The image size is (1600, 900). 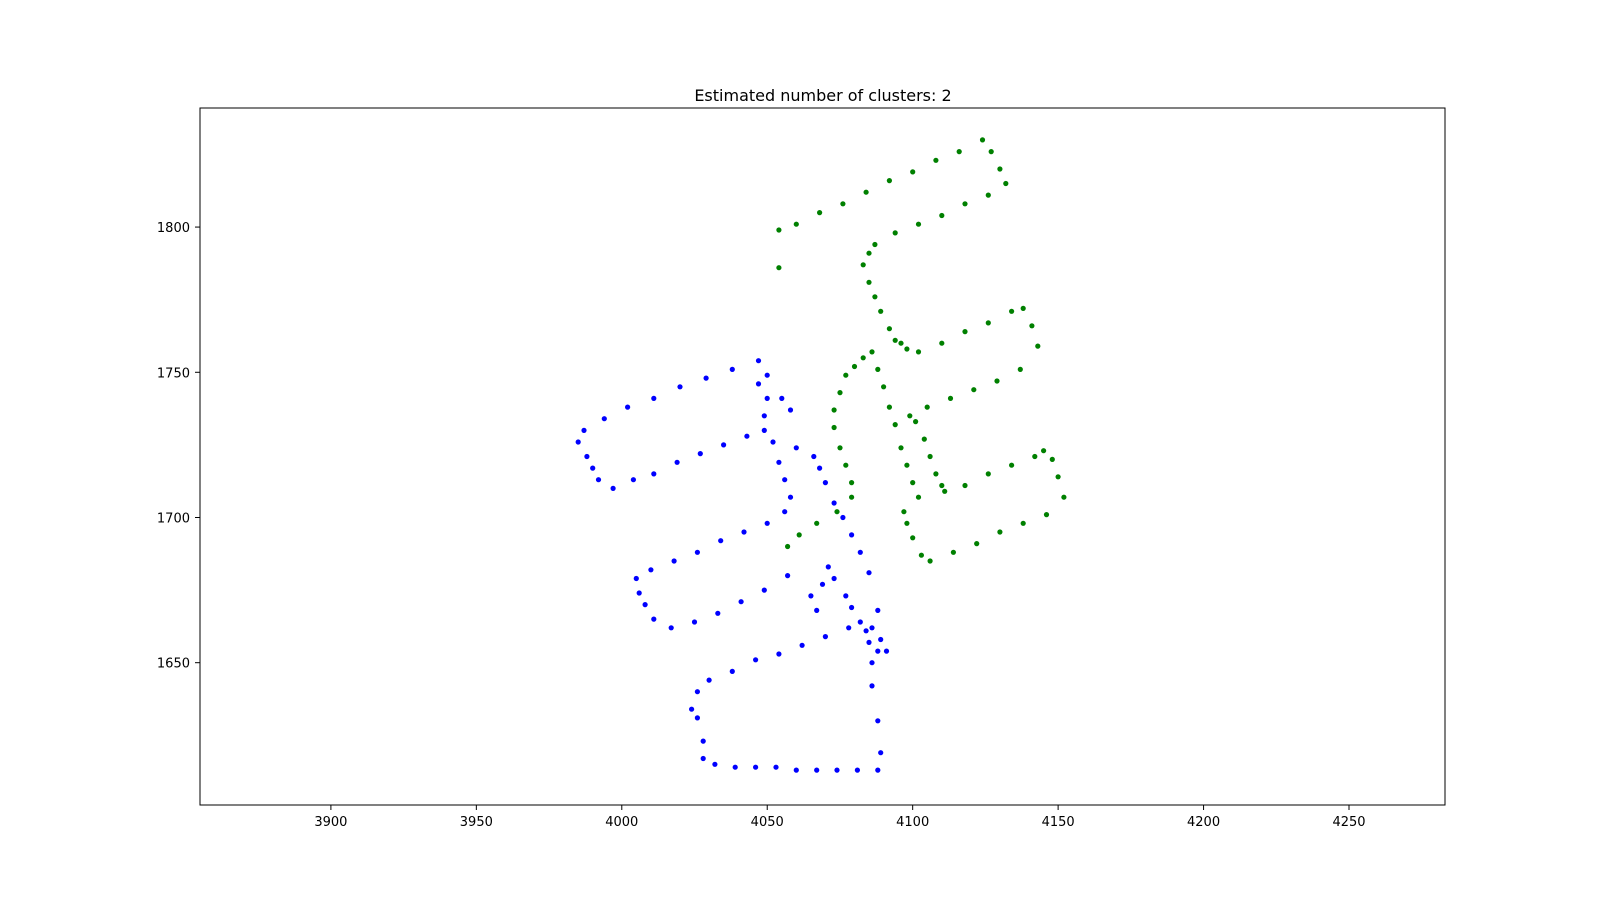 I want to click on x-tick-label: 4200, so click(x=1203, y=822).